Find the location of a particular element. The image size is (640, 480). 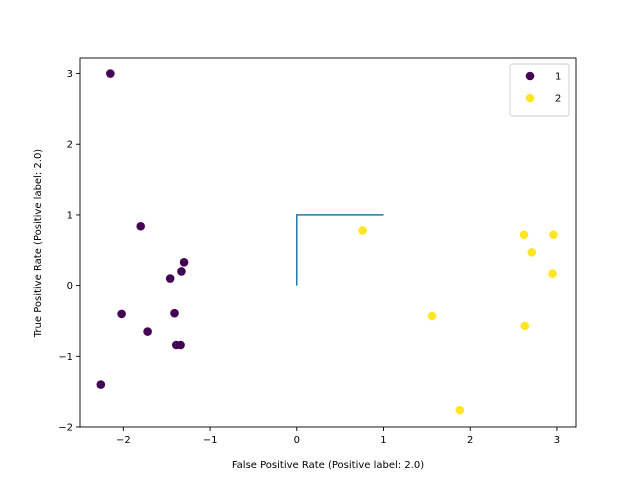

y-tick-label: 1 is located at coordinates (70, 215).